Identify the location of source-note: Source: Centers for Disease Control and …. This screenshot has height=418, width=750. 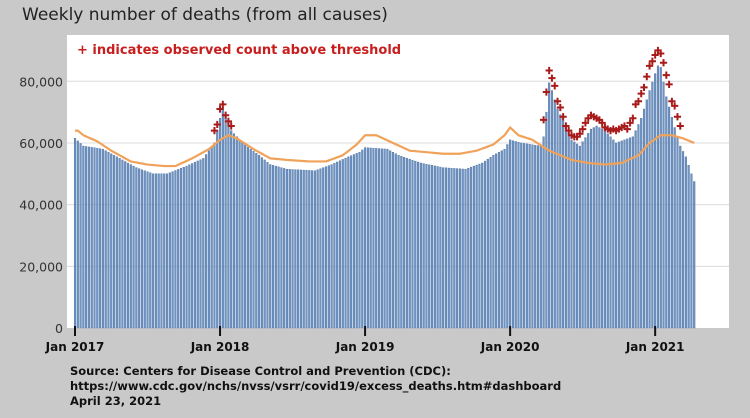
(315, 386).